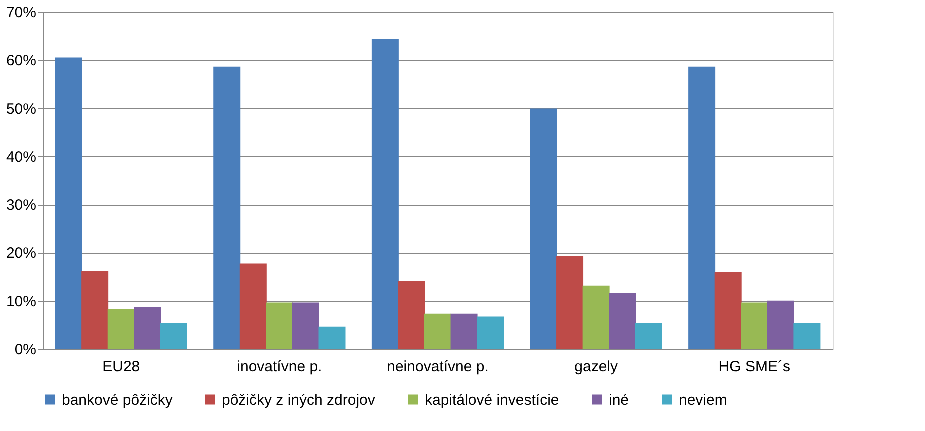 Image resolution: width=925 pixels, height=431 pixels. I want to click on legend-label: neviem, so click(703, 400).